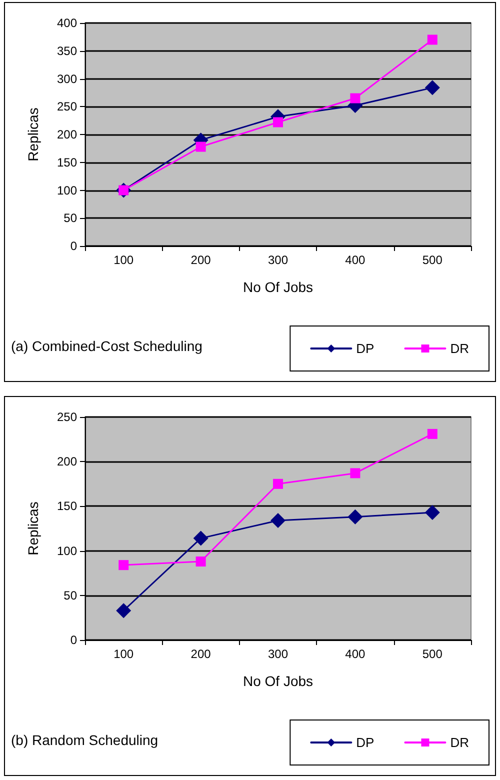 The width and height of the screenshot is (500, 780). Describe the element at coordinates (106, 346) in the screenshot. I see `text: (a) Combined-Cost Scheduling` at that location.